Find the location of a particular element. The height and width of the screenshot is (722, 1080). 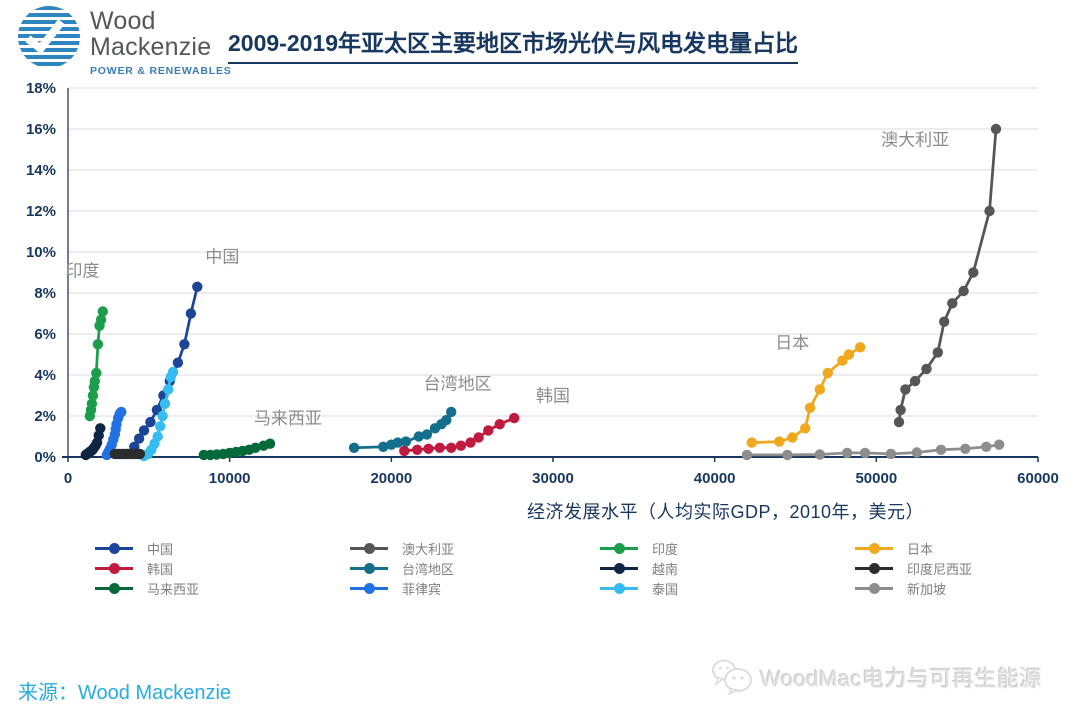

legend-marker-india is located at coordinates (619, 548).